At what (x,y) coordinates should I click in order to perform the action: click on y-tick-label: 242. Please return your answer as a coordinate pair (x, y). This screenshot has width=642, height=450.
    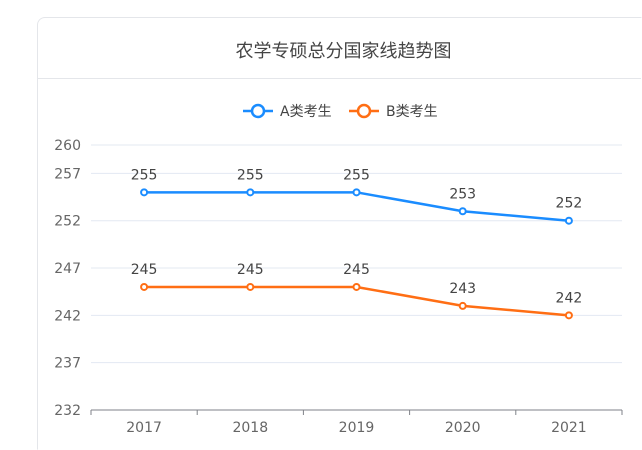
    Looking at the image, I should click on (67, 316).